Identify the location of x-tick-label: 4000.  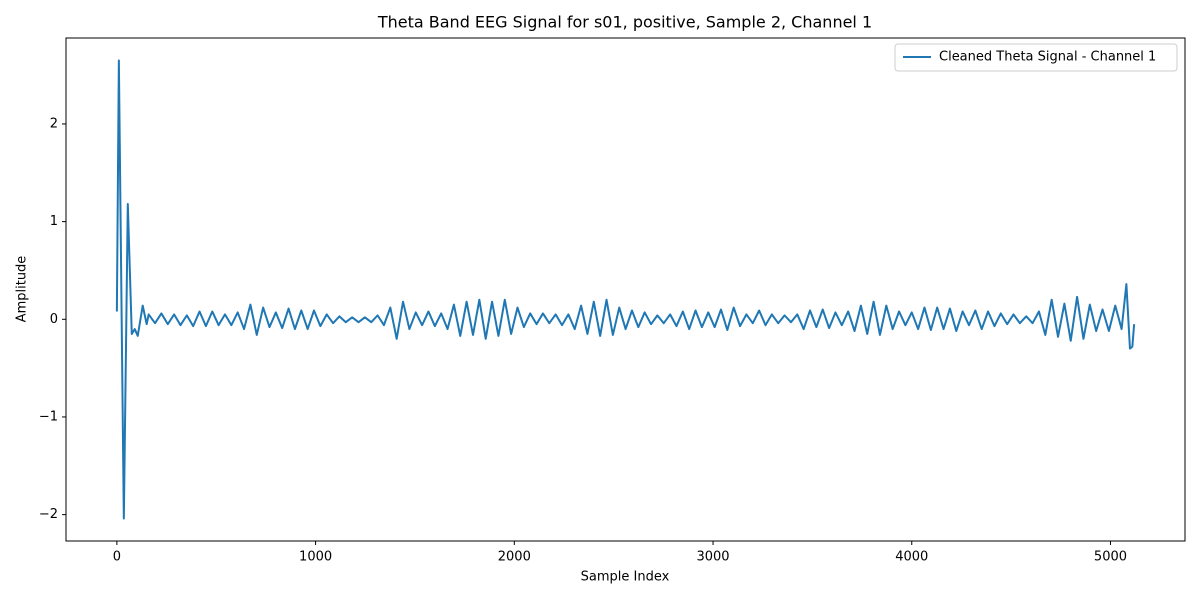
(911, 557).